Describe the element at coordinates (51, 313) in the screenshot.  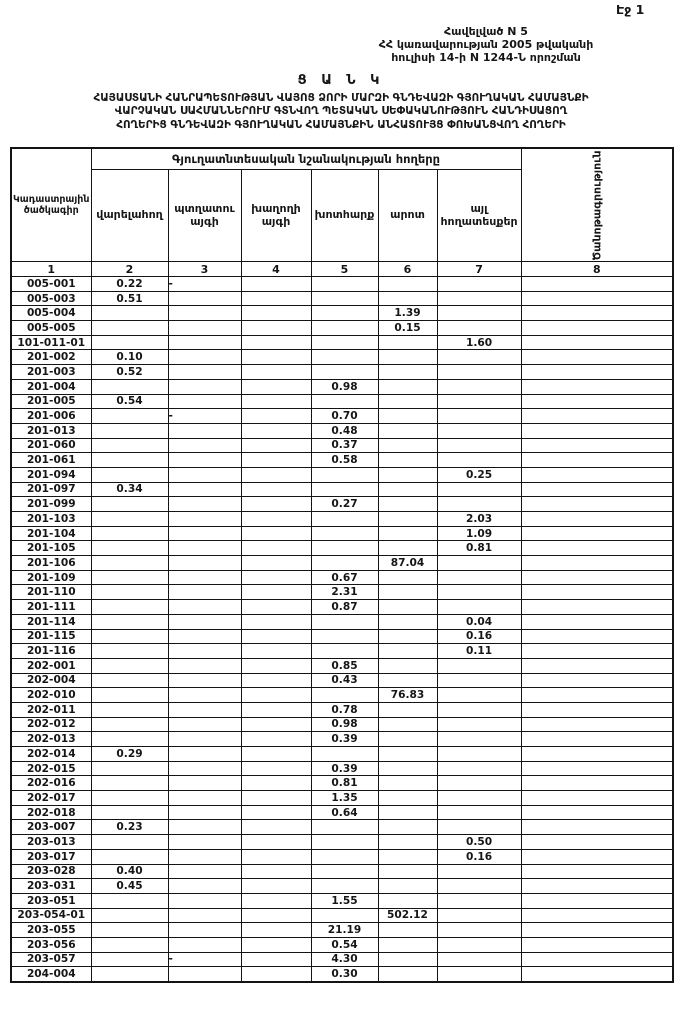
I see `cadastral-code-cell: 005-004` at that location.